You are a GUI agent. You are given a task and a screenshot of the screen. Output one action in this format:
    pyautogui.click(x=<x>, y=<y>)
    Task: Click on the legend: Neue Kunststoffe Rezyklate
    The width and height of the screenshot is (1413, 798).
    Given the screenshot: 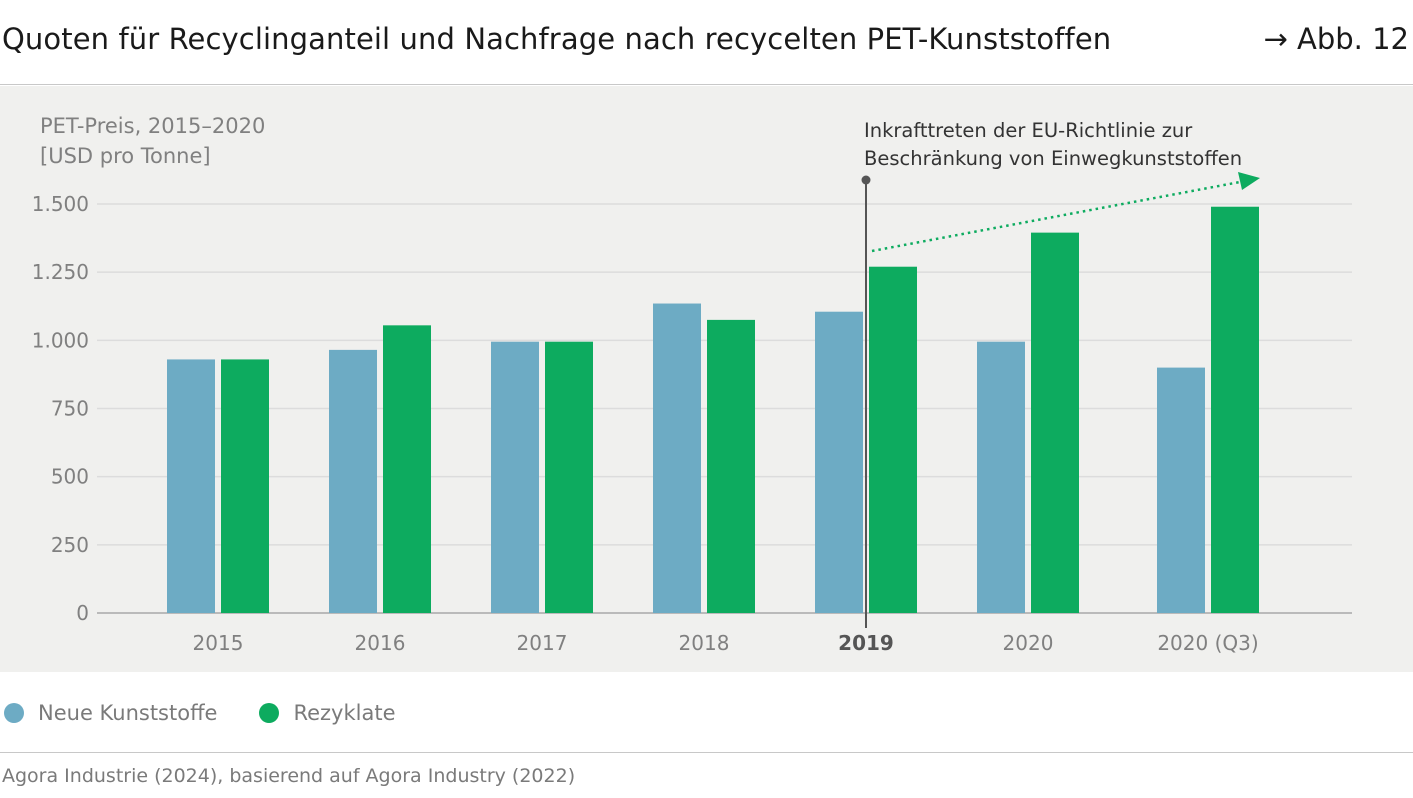 What is the action you would take?
    pyautogui.click(x=217, y=713)
    